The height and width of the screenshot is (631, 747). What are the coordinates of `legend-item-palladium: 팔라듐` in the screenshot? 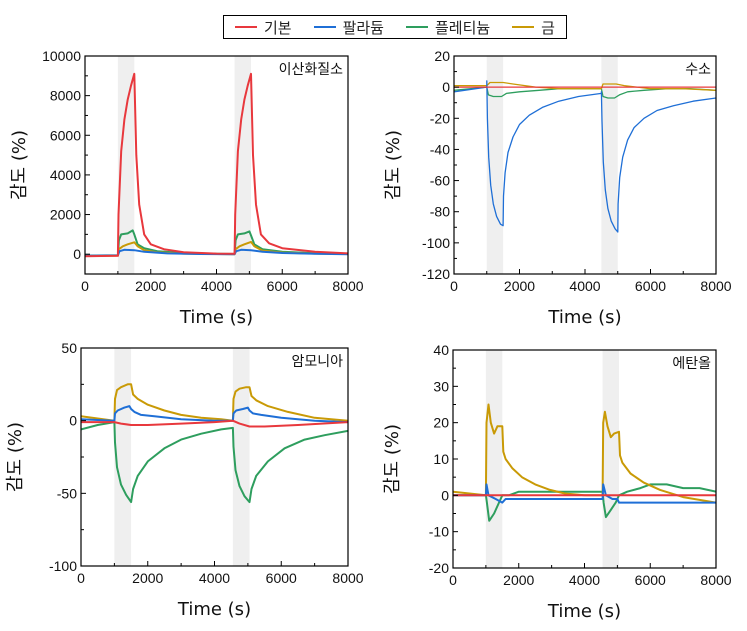 It's located at (348, 27).